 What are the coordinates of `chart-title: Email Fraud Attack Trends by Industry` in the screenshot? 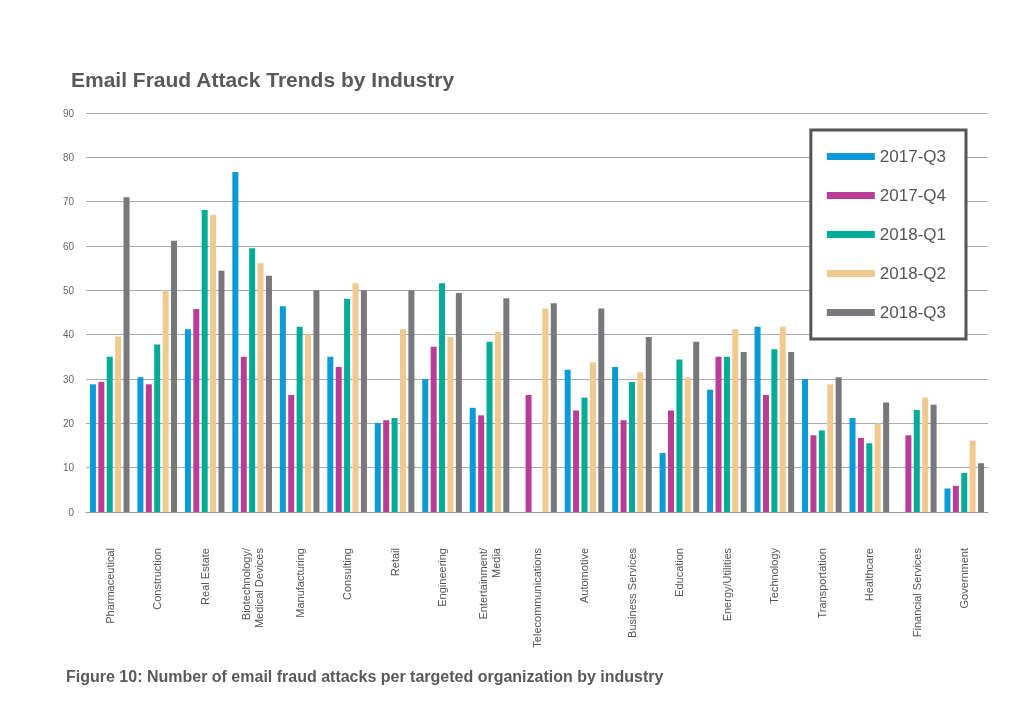 It's located at (263, 79).